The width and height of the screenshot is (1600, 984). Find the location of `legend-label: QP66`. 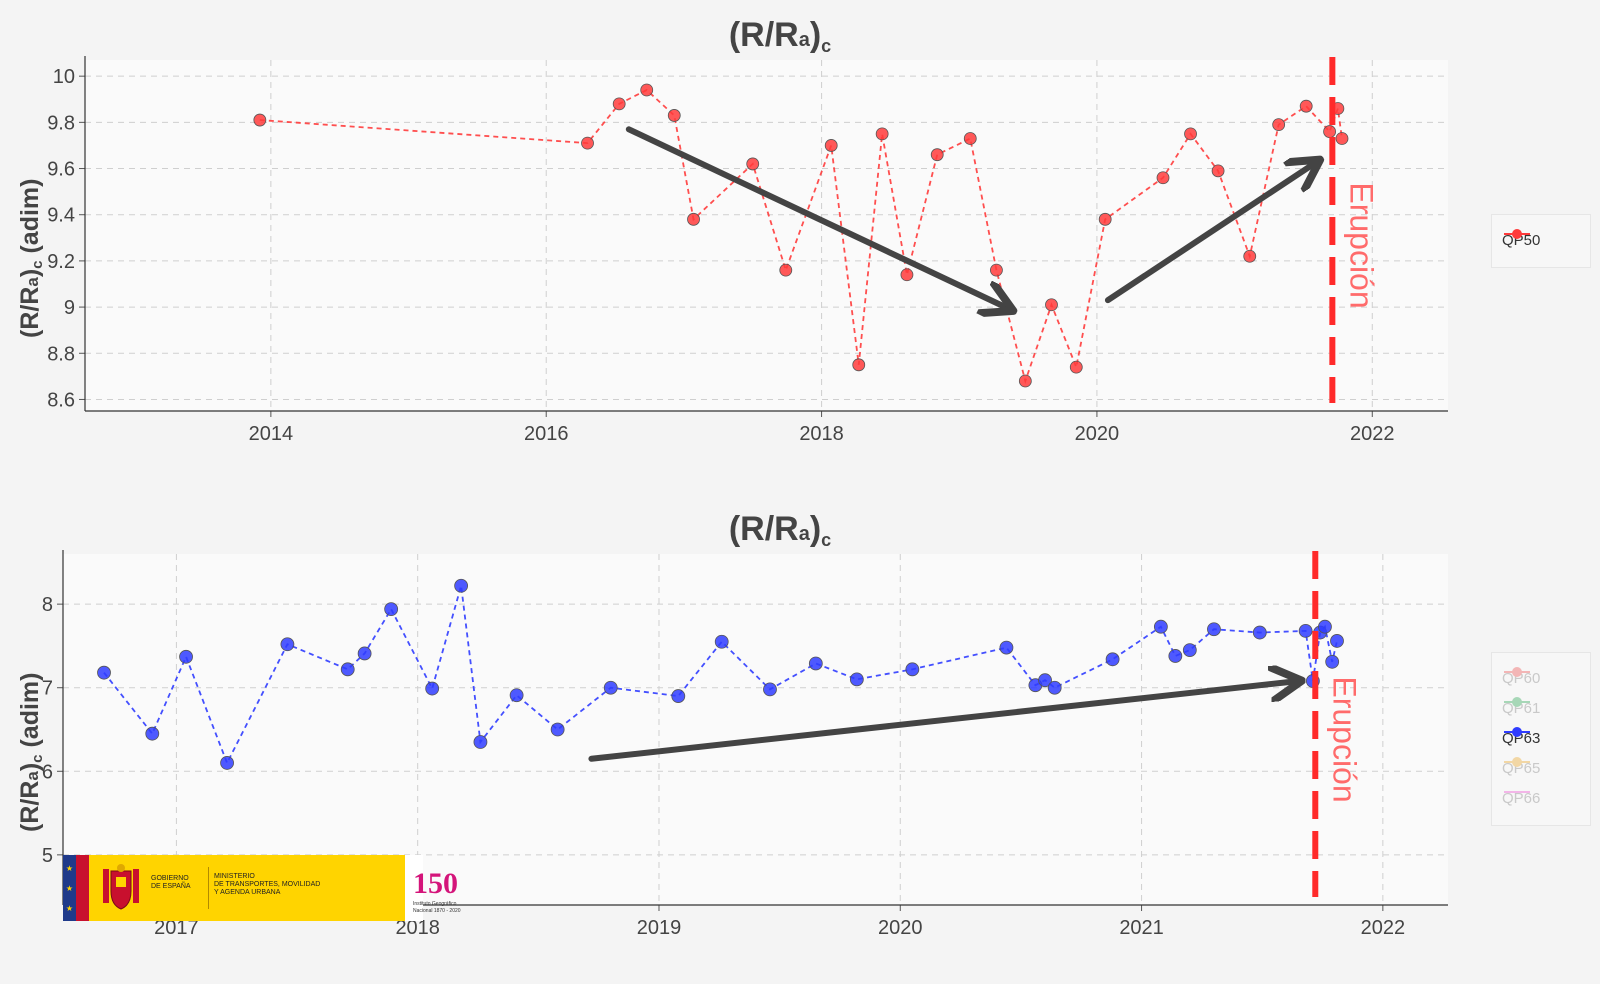

legend-label: QP66 is located at coordinates (1521, 798).